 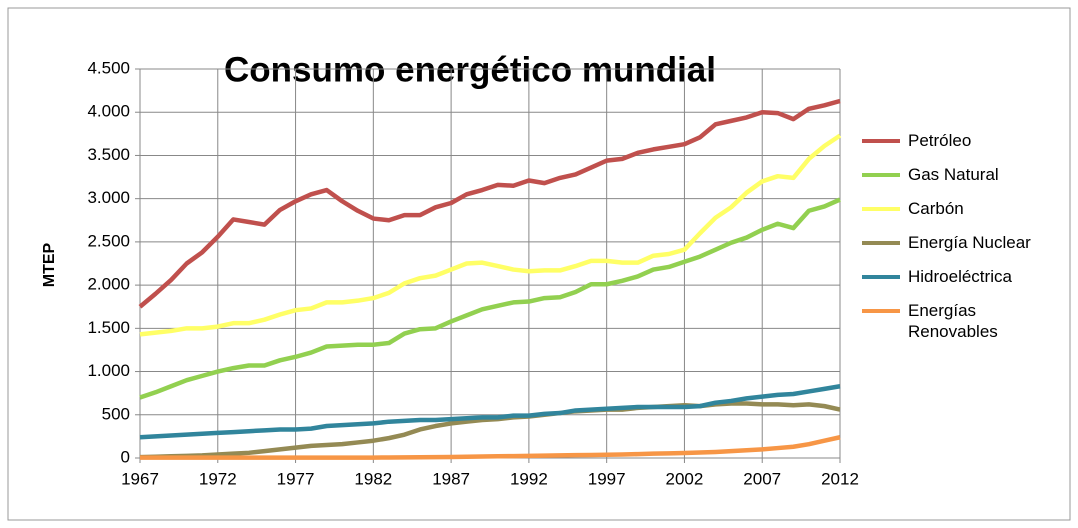 I want to click on legend-item: Energía Nuclear, so click(x=947, y=242).